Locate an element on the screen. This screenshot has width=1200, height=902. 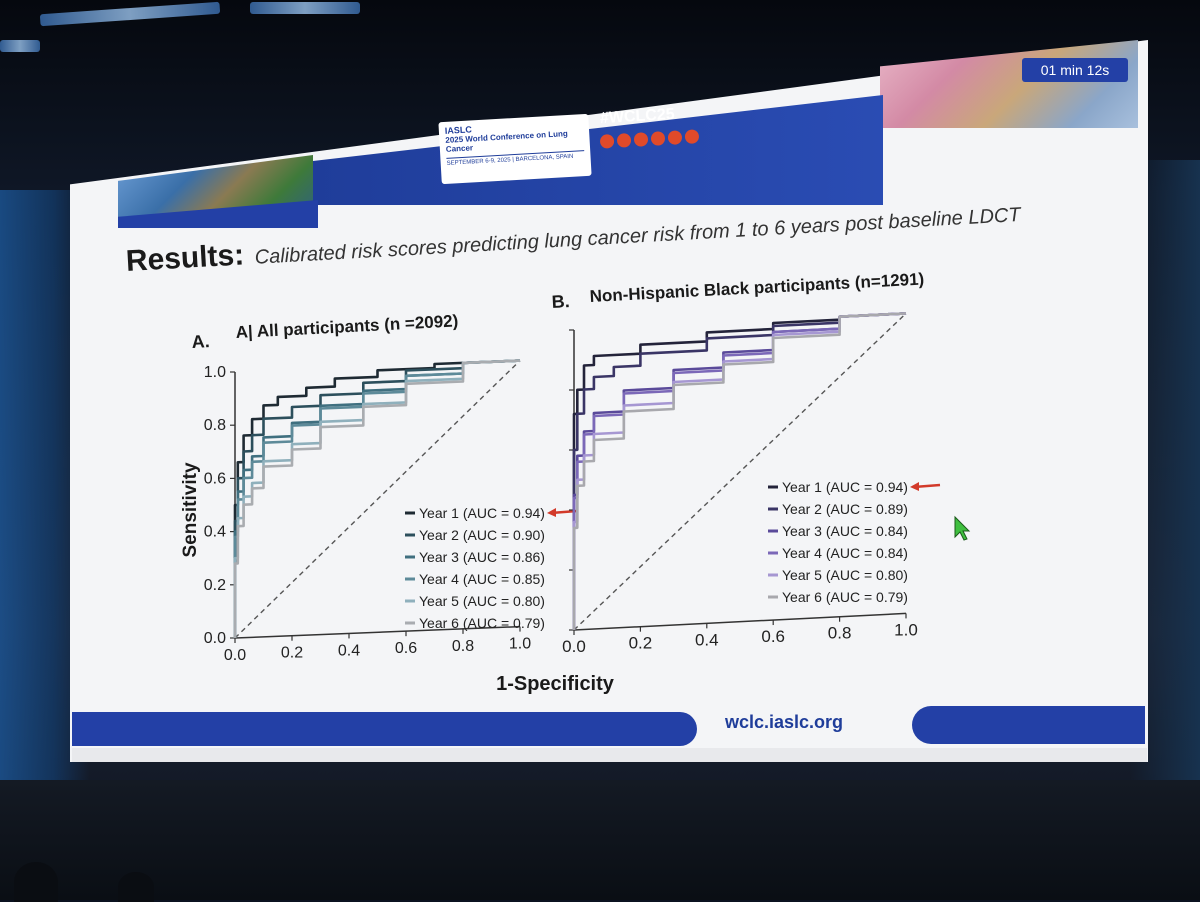
floor is located at coordinates (600, 840).